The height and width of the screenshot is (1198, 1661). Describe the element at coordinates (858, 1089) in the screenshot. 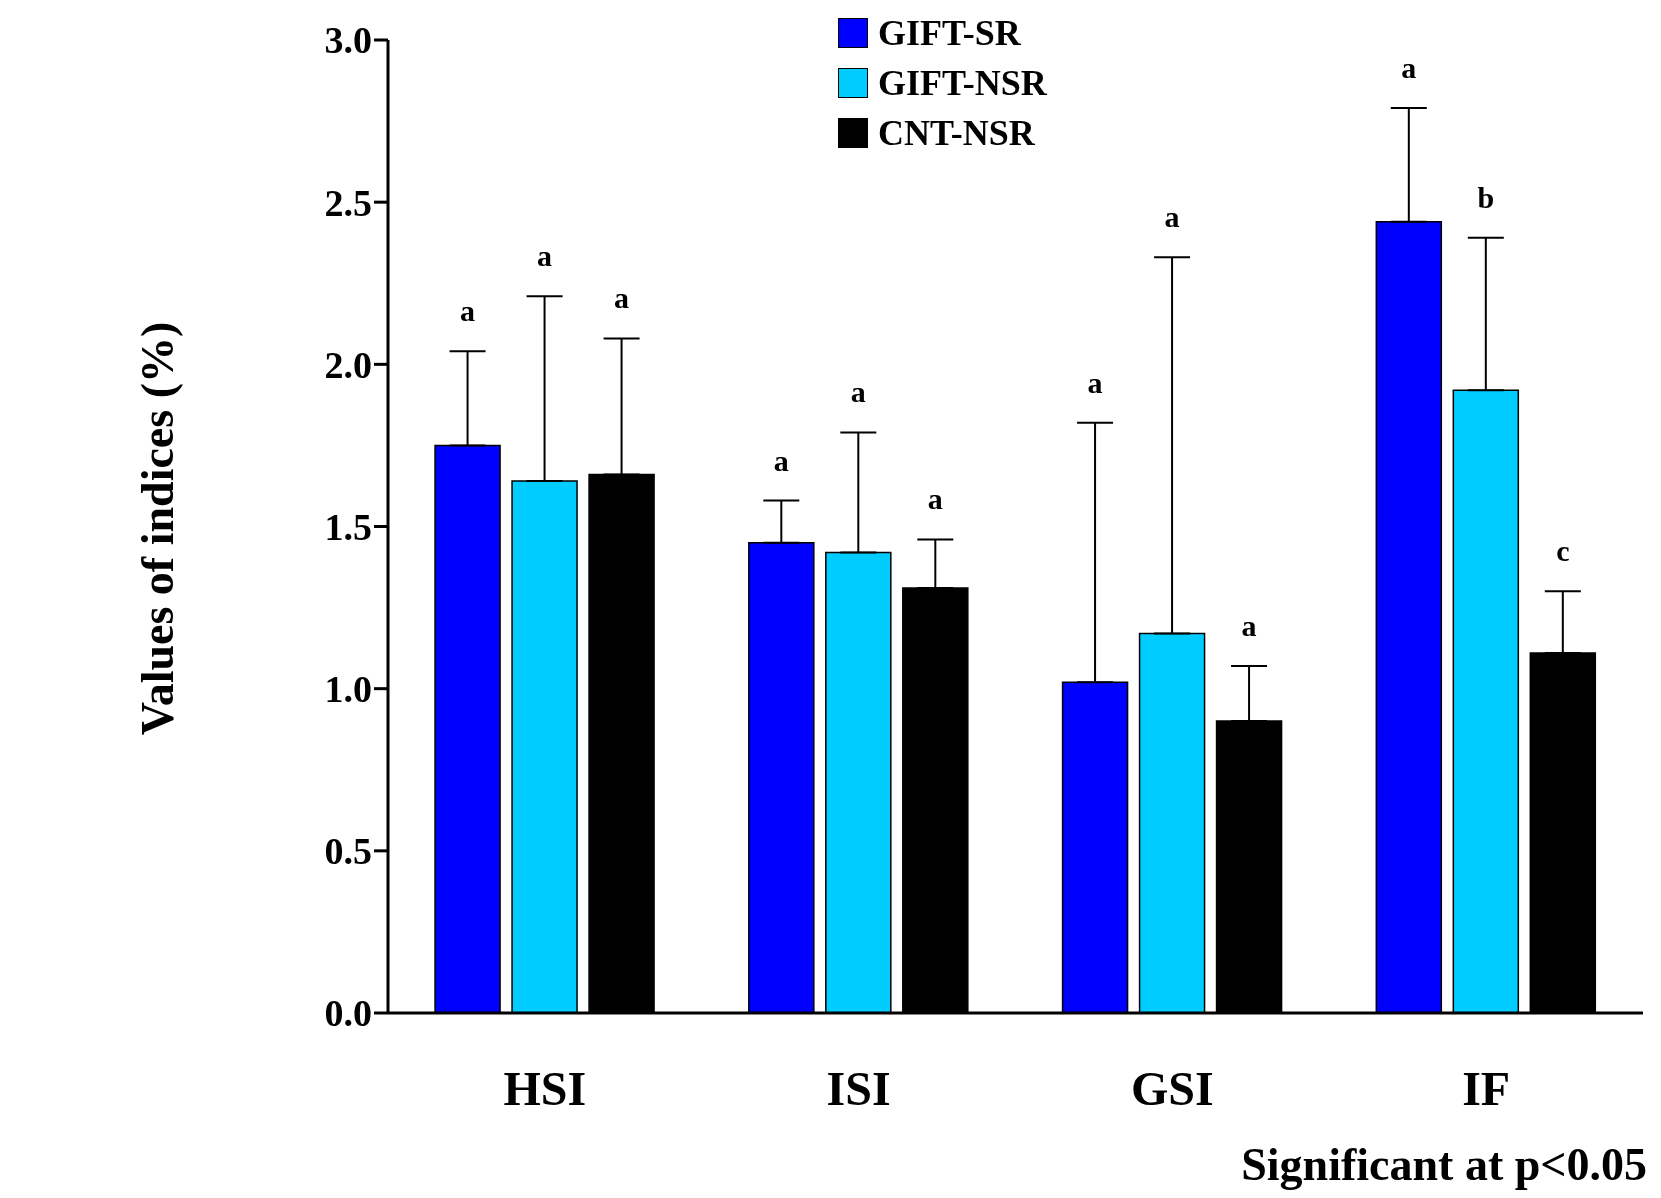

I see `x-tick-label: ISI` at that location.